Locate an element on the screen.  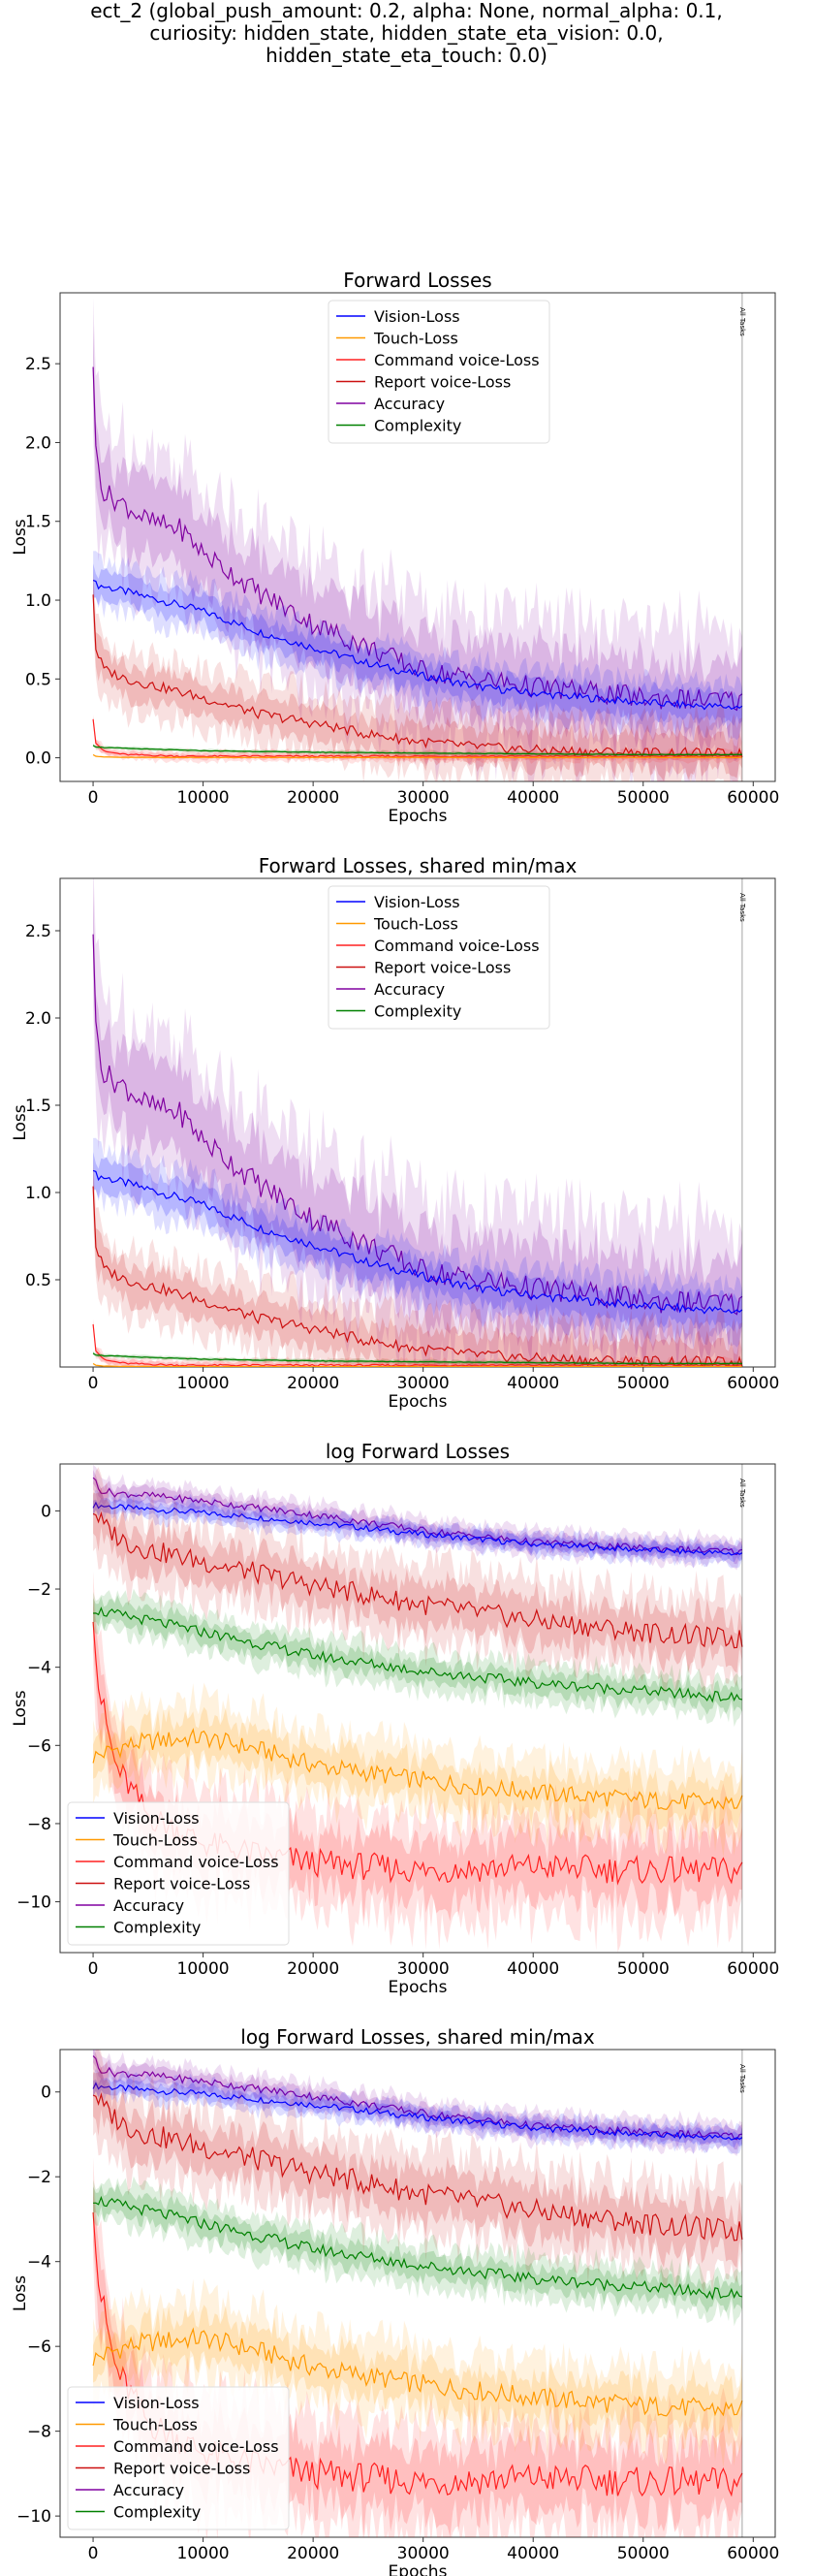
band-command-voice-loss is located at coordinates (418, 1344).